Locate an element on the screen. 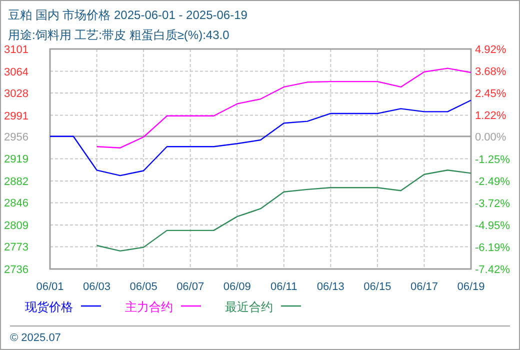  y-tick-label: 2956 is located at coordinates (16, 137).